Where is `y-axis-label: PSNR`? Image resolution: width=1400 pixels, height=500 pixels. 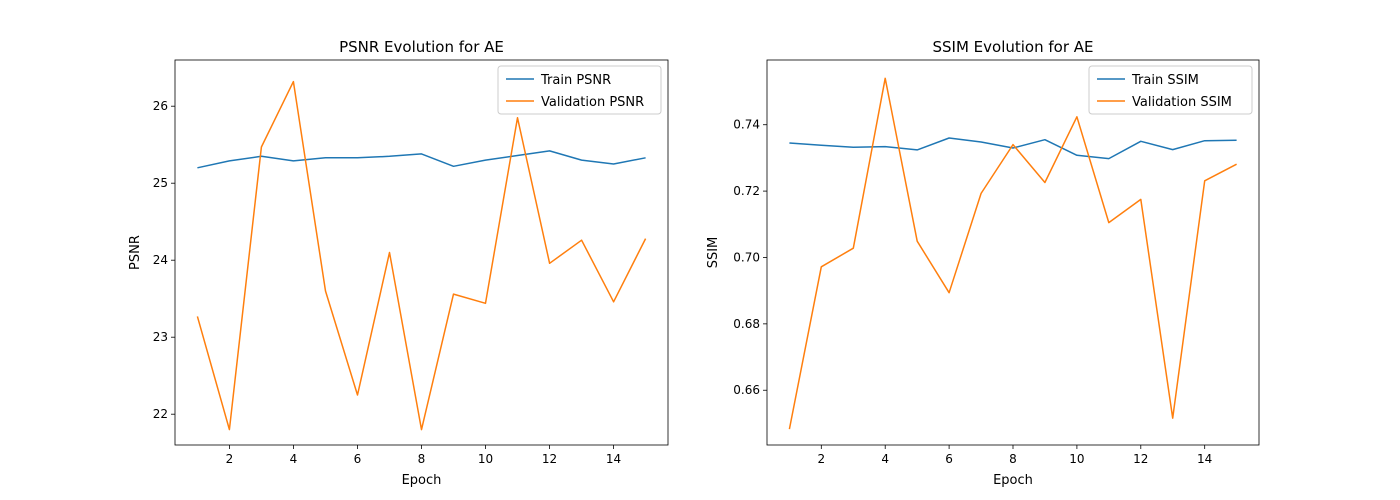 y-axis-label: PSNR is located at coordinates (135, 252).